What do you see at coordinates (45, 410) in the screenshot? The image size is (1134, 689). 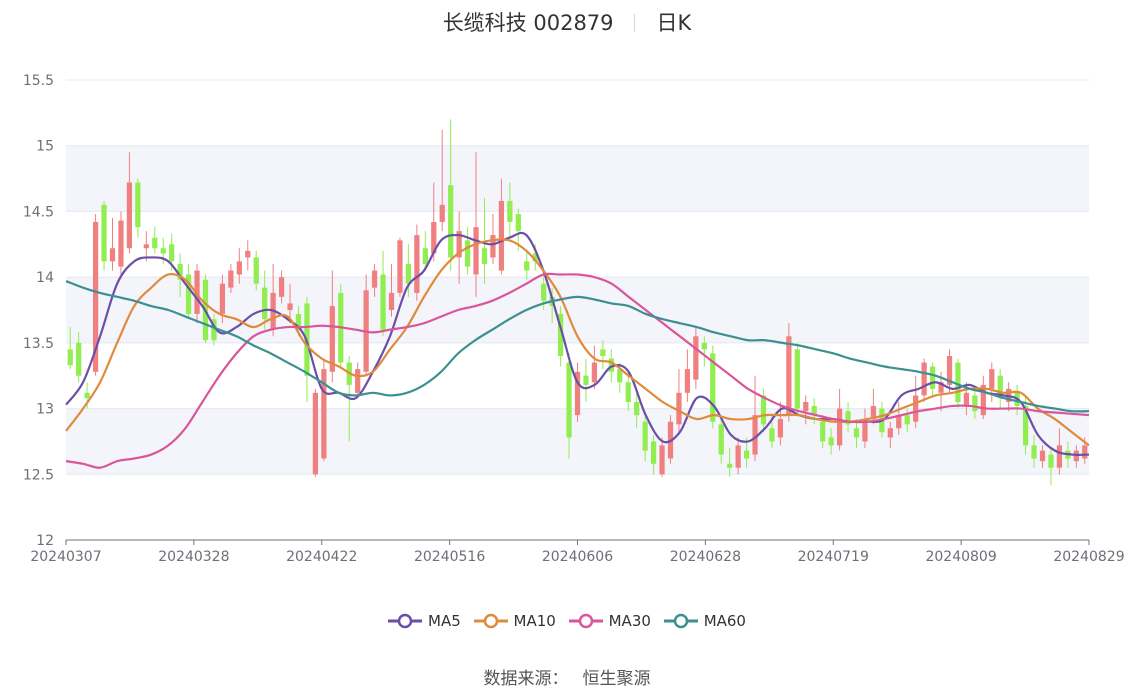 I see `y-tick-label: 13` at bounding box center [45, 410].